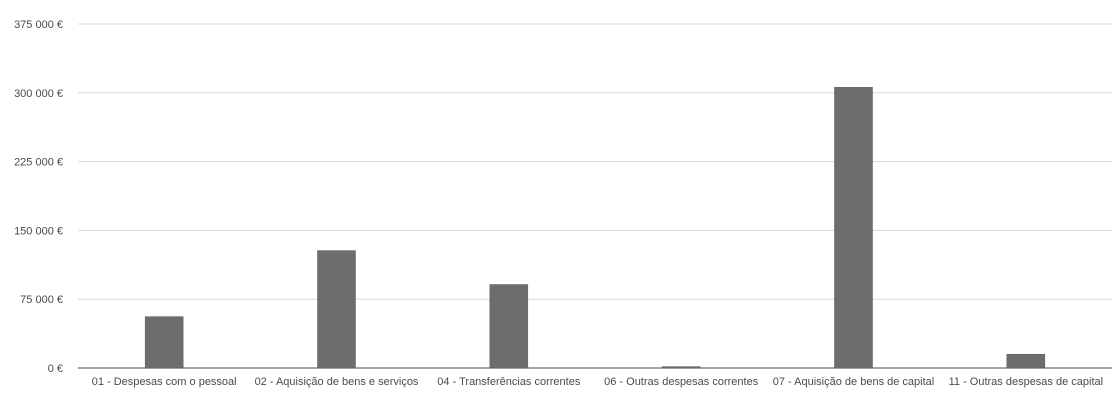 The width and height of the screenshot is (1117, 403). I want to click on x-category-label: 06 - Outras despesas correntes, so click(681, 382).